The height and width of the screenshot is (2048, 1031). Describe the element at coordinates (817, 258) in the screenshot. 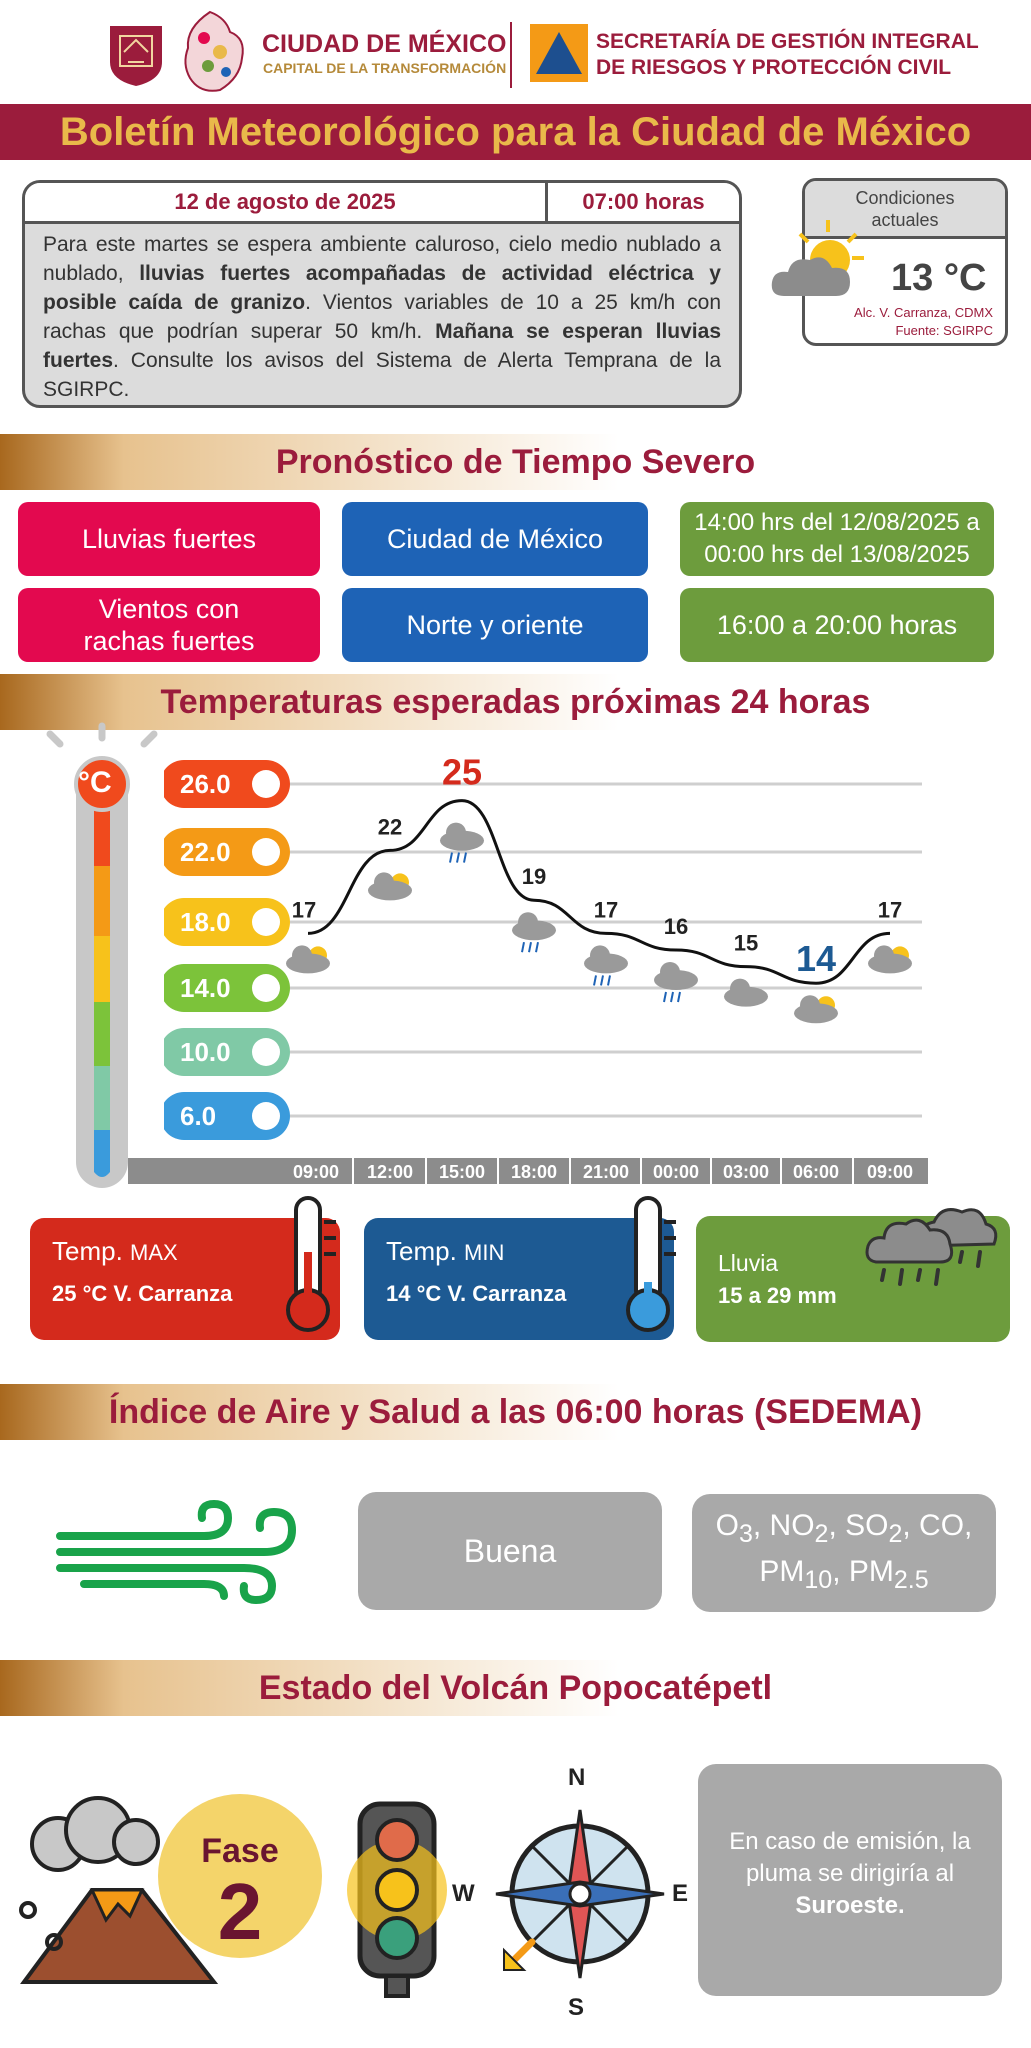

I see `sun-cloud-icon` at that location.